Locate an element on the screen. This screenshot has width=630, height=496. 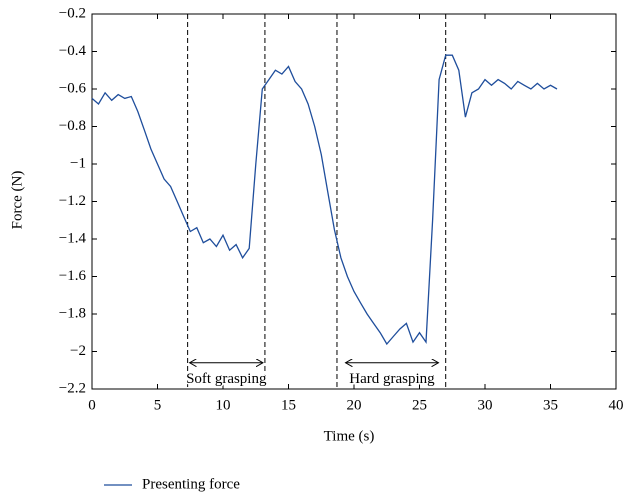
x-tick-label: 5 is located at coordinates (158, 405).